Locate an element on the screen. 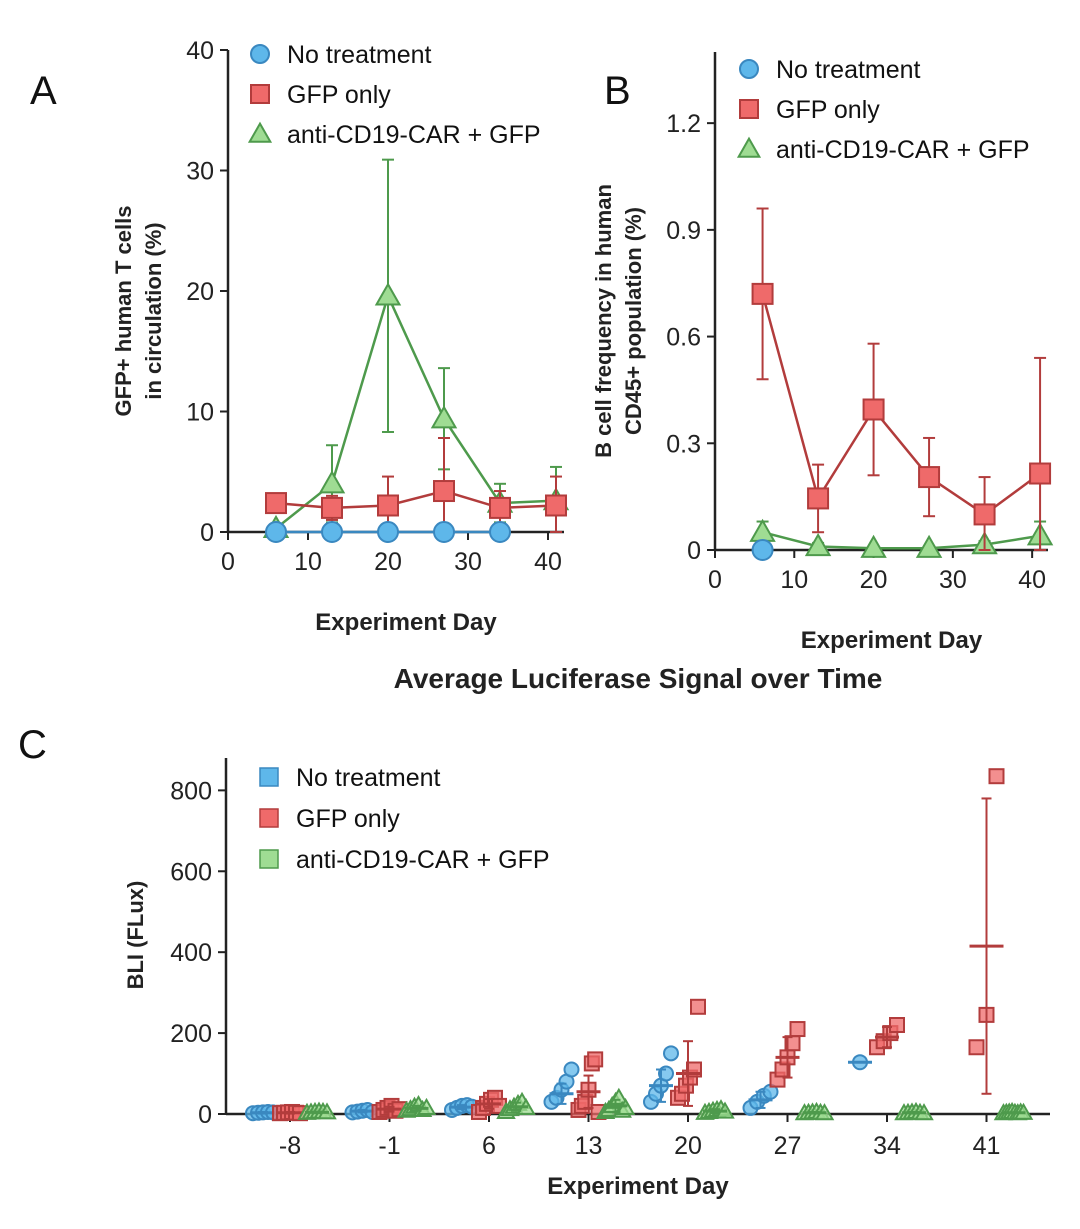  y-tick-label: 30 is located at coordinates (200, 172).